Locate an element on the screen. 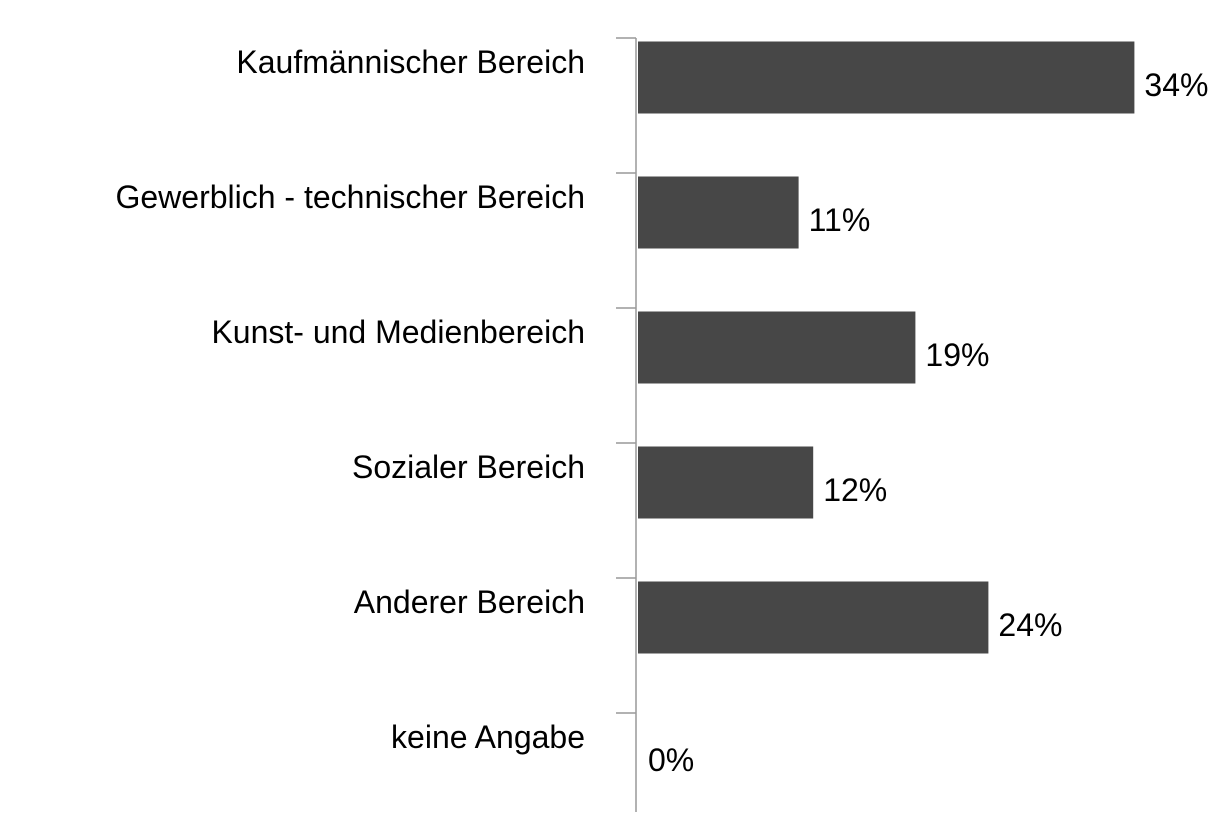 This screenshot has height=819, width=1230. value-label: 34% is located at coordinates (1176, 85).